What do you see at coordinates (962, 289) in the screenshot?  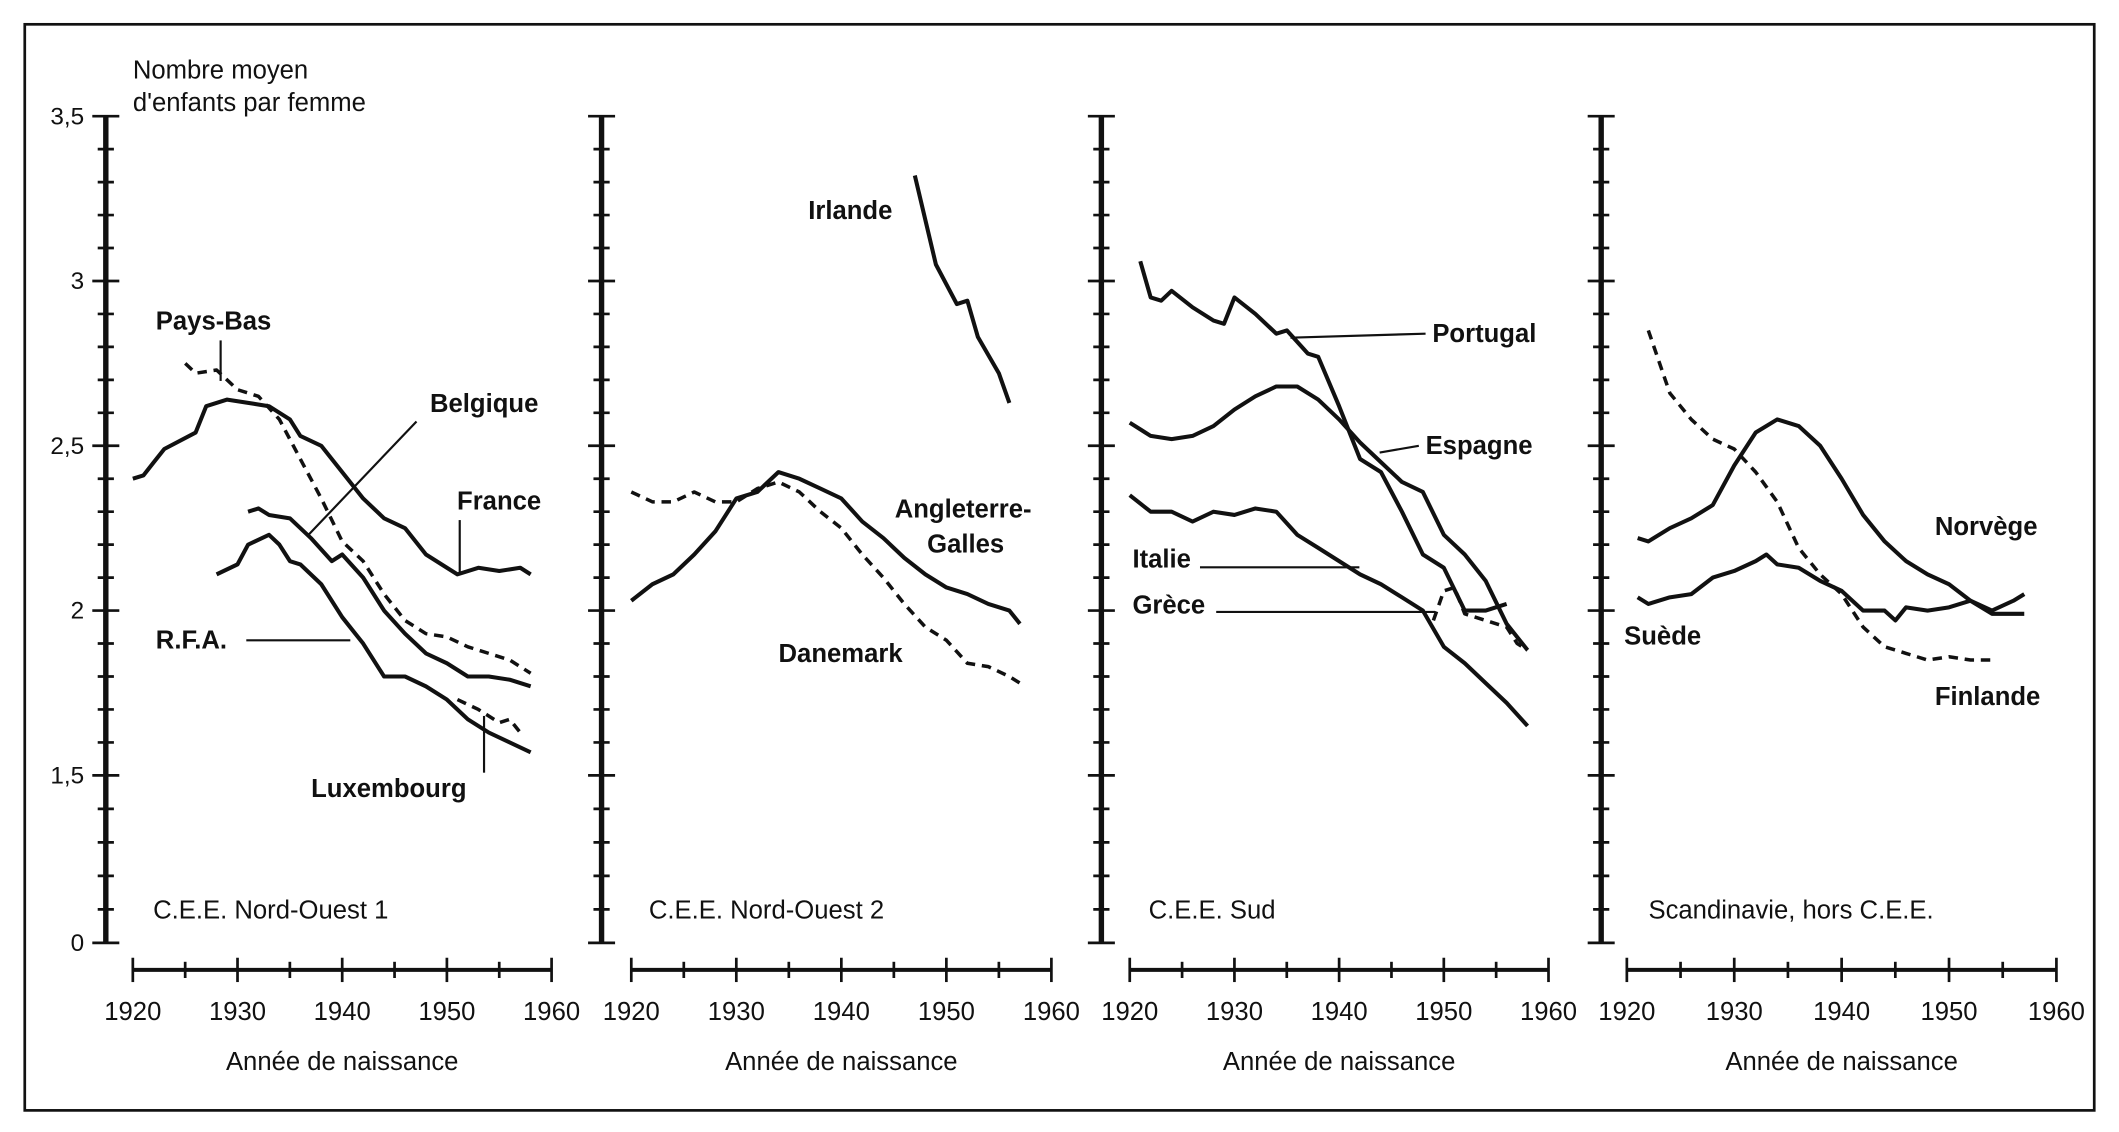 I see `series-line-irlande` at bounding box center [962, 289].